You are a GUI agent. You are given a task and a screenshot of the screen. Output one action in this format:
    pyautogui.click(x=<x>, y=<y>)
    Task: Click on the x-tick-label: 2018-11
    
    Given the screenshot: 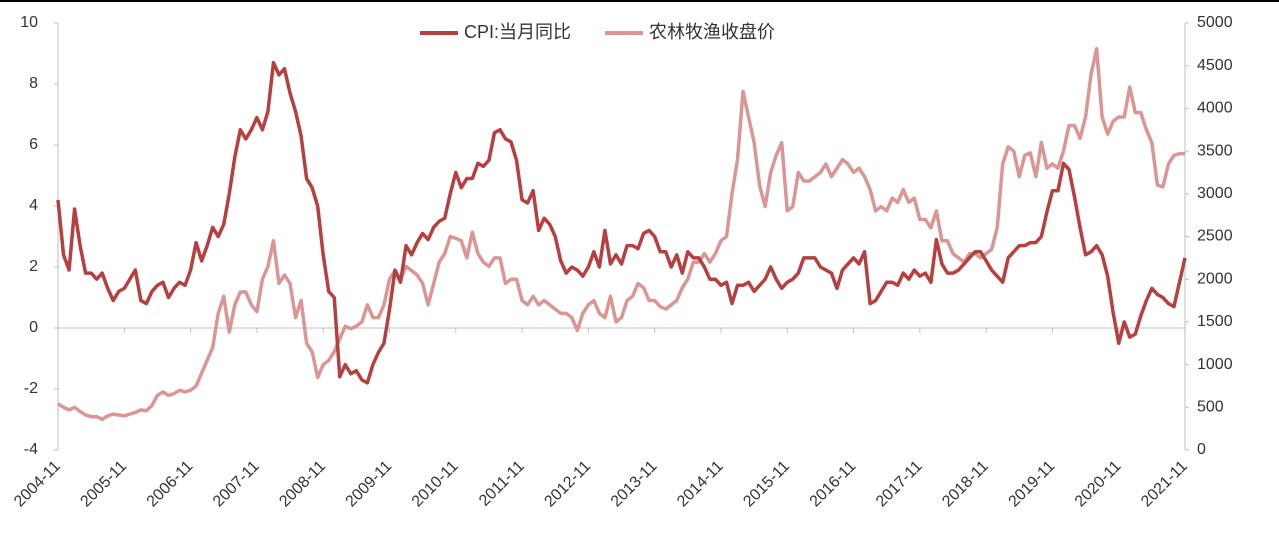 What is the action you would take?
    pyautogui.click(x=965, y=484)
    